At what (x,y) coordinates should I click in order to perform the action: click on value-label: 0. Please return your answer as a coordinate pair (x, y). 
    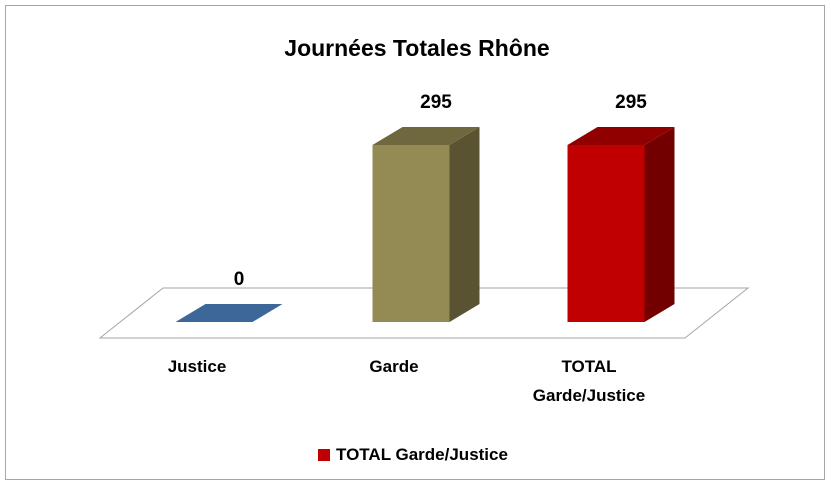
    Looking at the image, I should click on (239, 279).